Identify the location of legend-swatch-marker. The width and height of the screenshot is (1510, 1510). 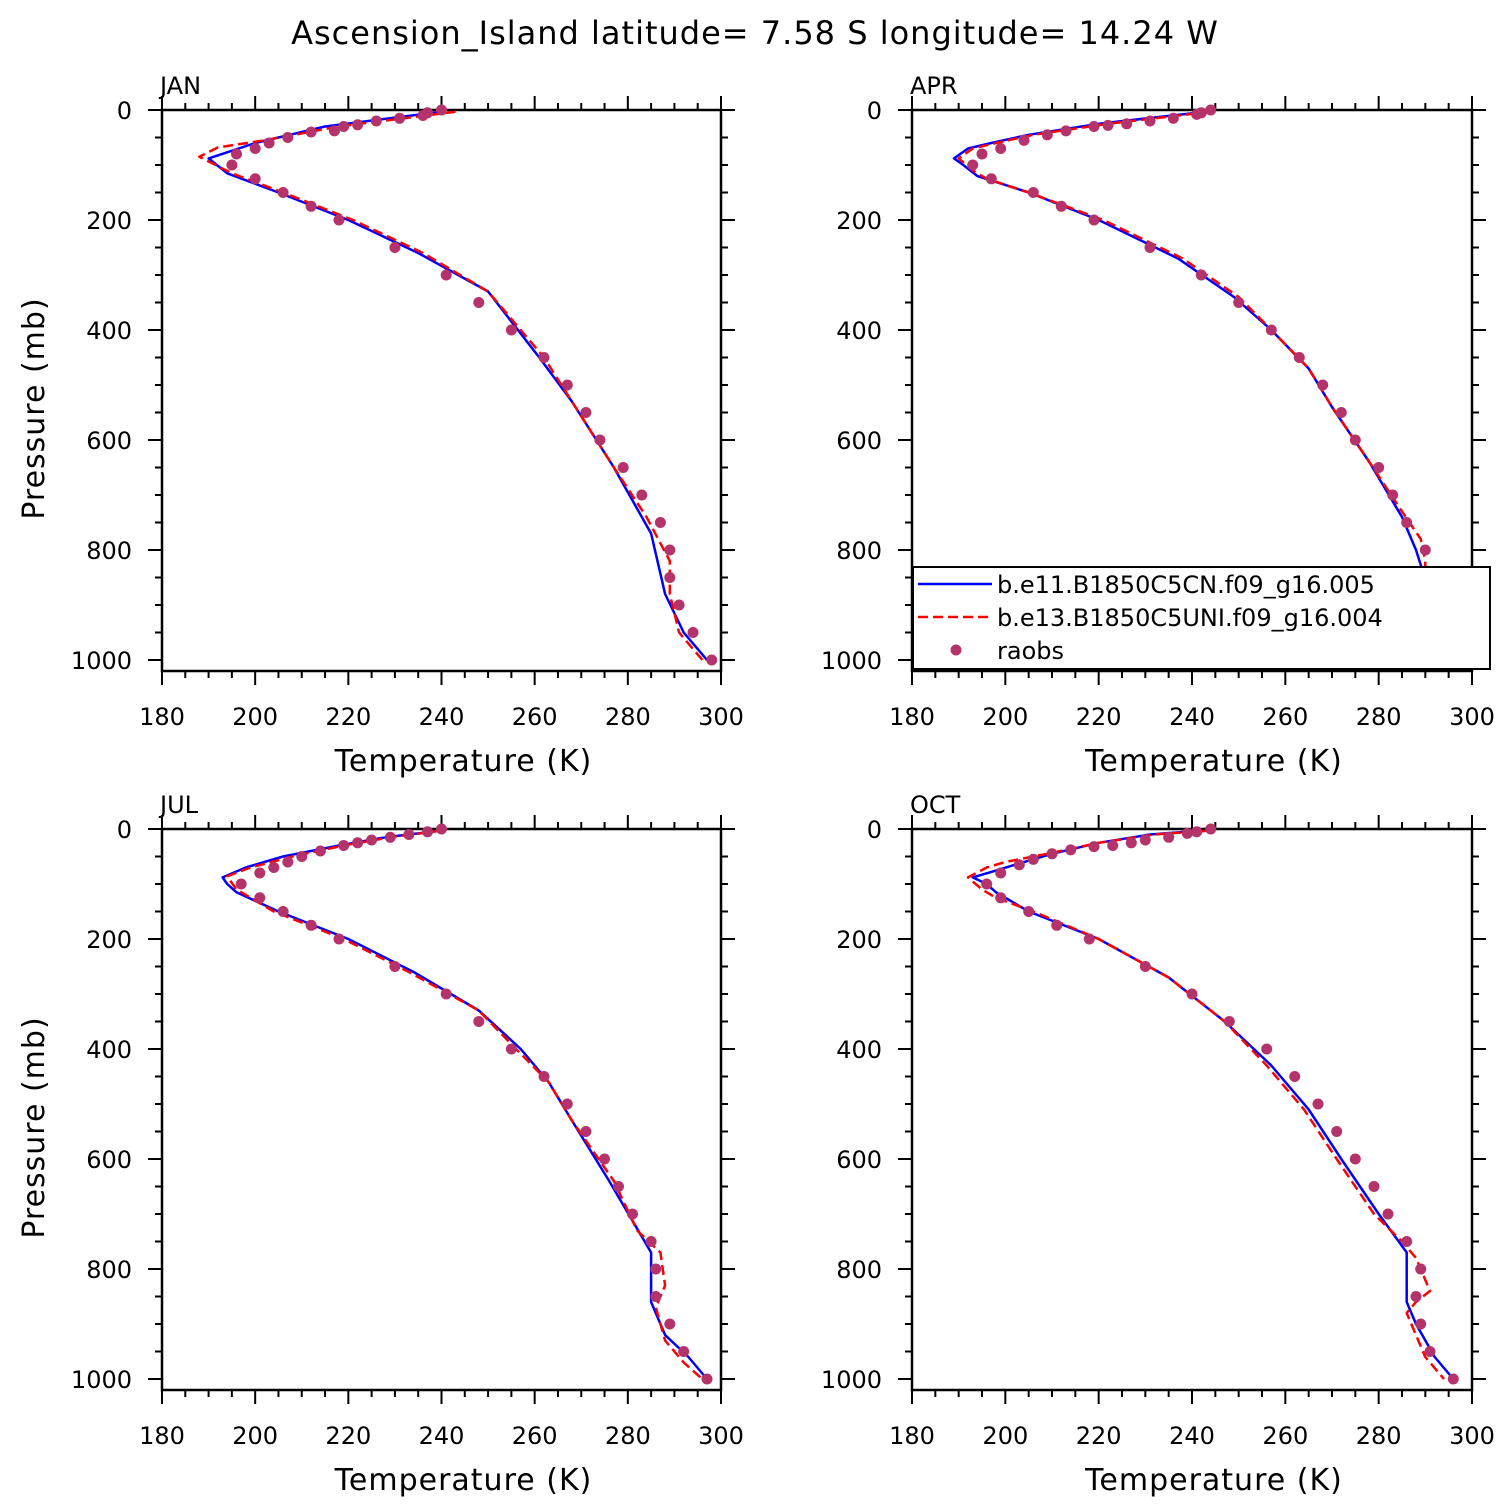
(956, 650).